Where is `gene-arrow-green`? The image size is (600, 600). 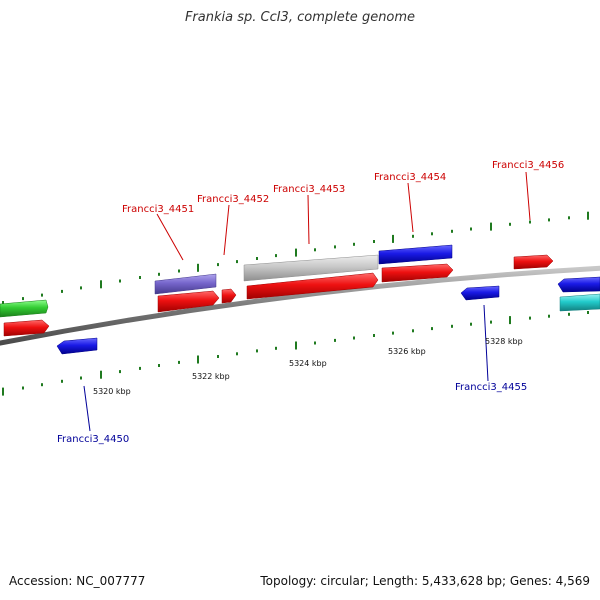
gene-arrow-green is located at coordinates (24, 308).